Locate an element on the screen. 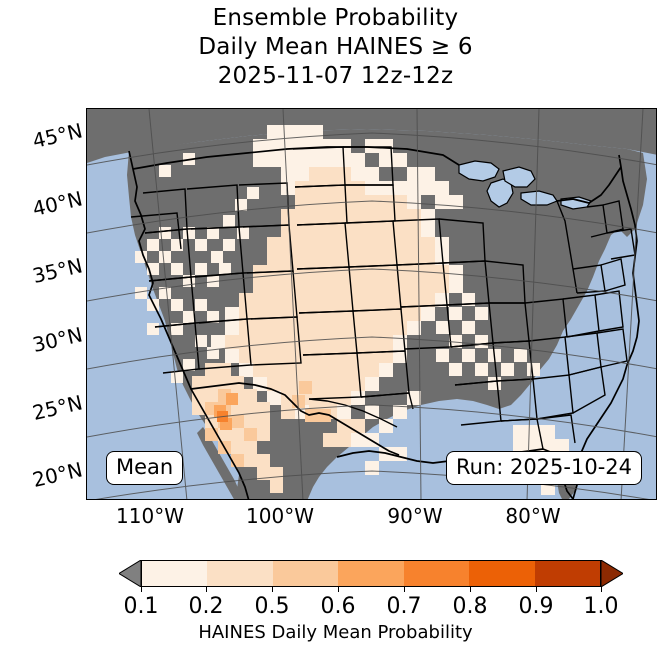  colorbar-under-arrow is located at coordinates (130, 573).